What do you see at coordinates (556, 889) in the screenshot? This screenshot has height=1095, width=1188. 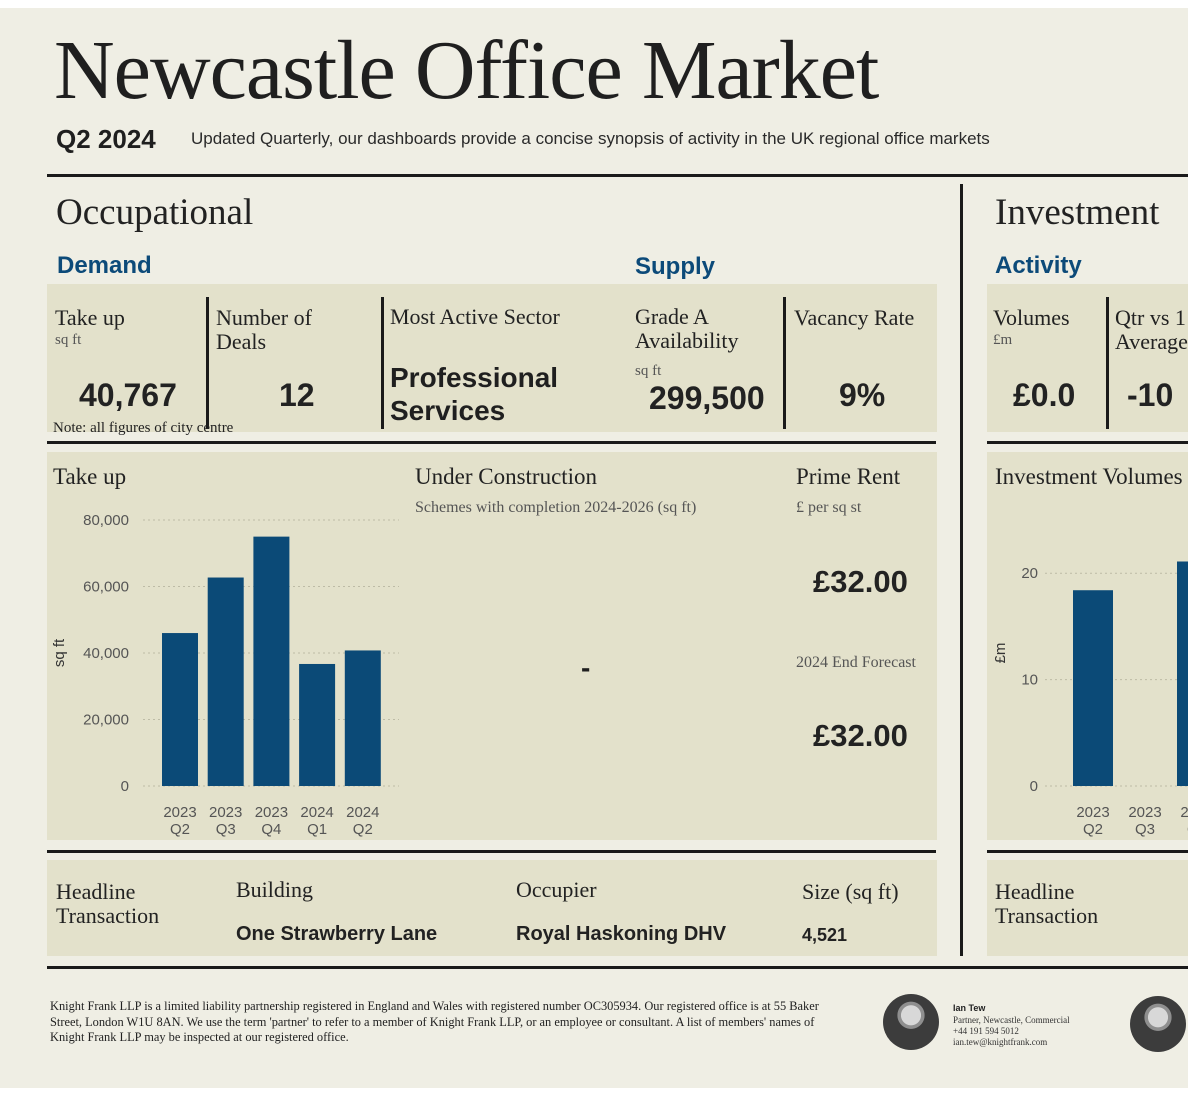 I see `occupier-label: Occupier` at bounding box center [556, 889].